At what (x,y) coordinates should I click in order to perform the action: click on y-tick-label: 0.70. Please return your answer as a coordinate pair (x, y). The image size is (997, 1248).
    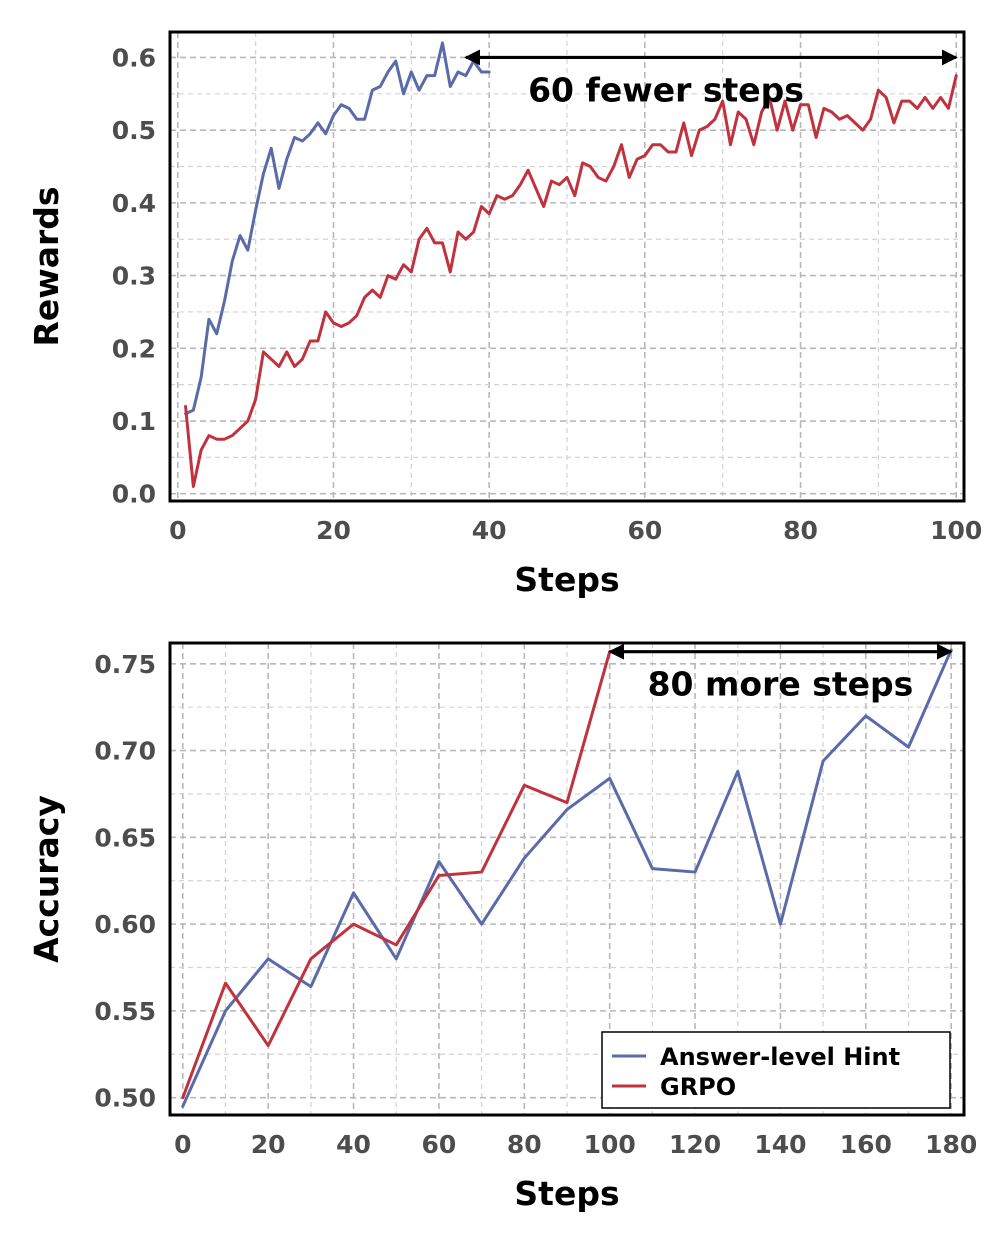
    Looking at the image, I should click on (125, 751).